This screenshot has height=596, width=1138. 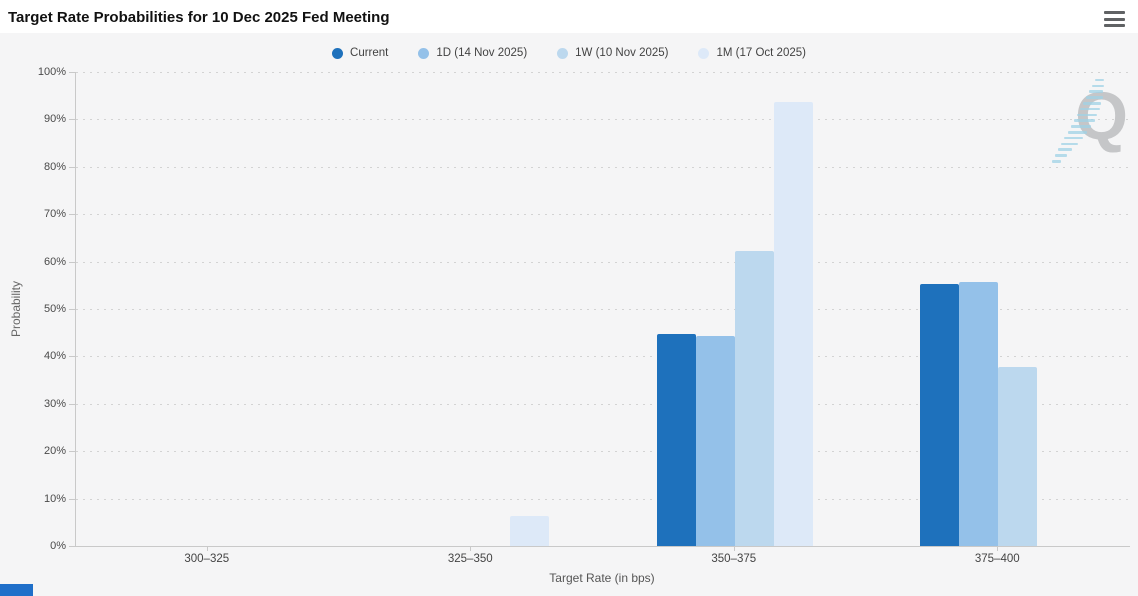 What do you see at coordinates (54, 403) in the screenshot?
I see `y-tick-label: 30%` at bounding box center [54, 403].